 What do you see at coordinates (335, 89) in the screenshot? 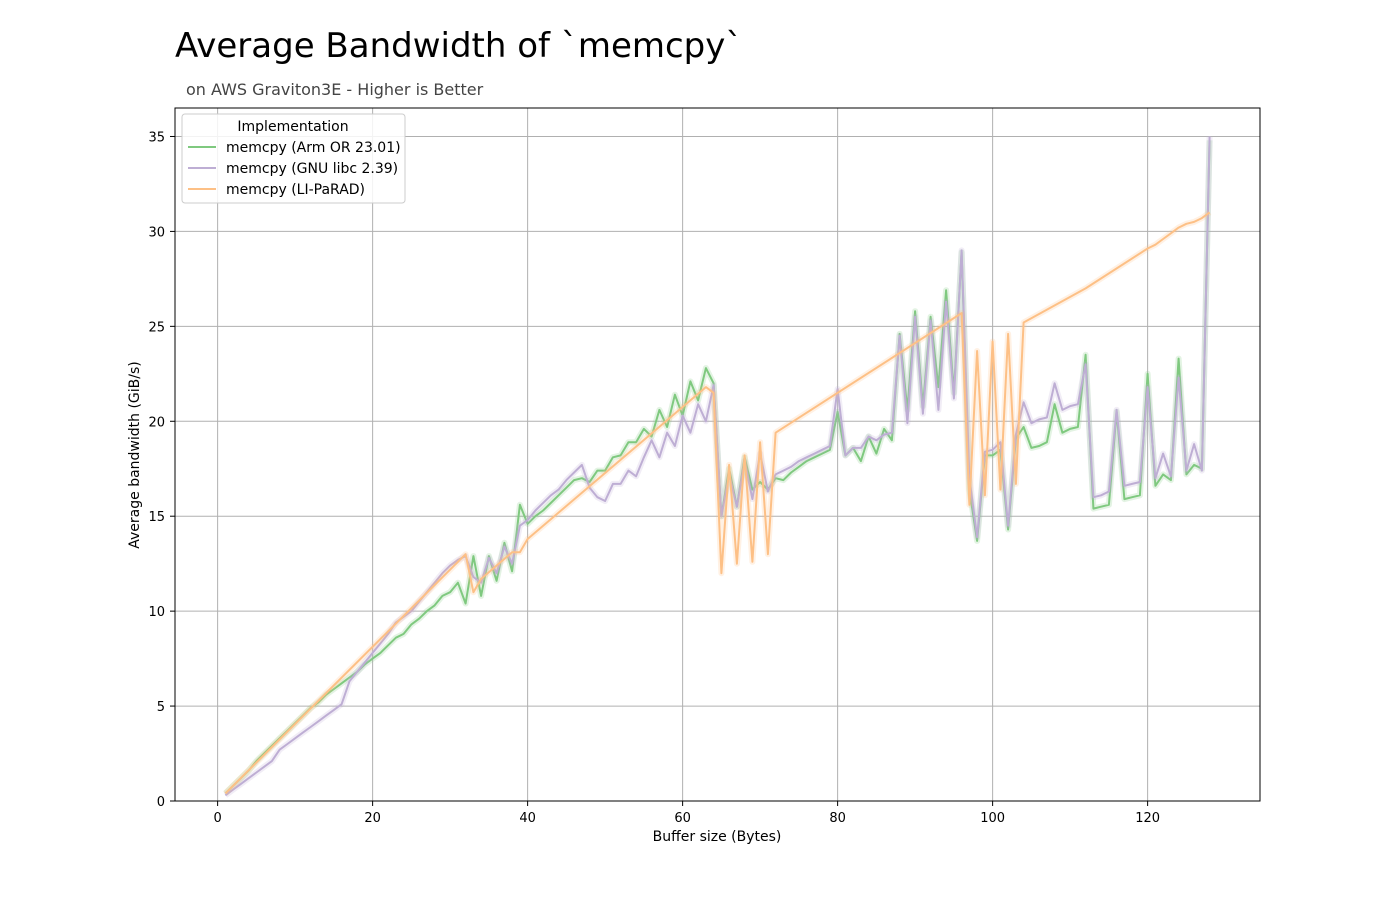
I see `chart-subtitle: on AWS Graviton3E - Higher is Better` at bounding box center [335, 89].